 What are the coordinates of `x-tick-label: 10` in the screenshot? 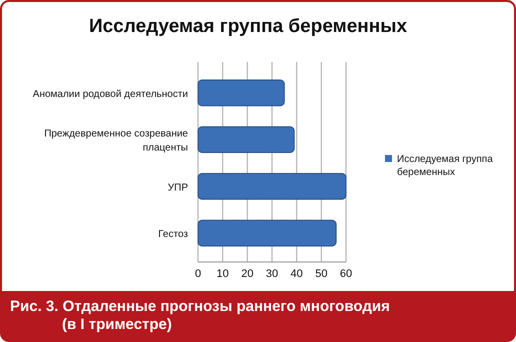 It's located at (222, 274).